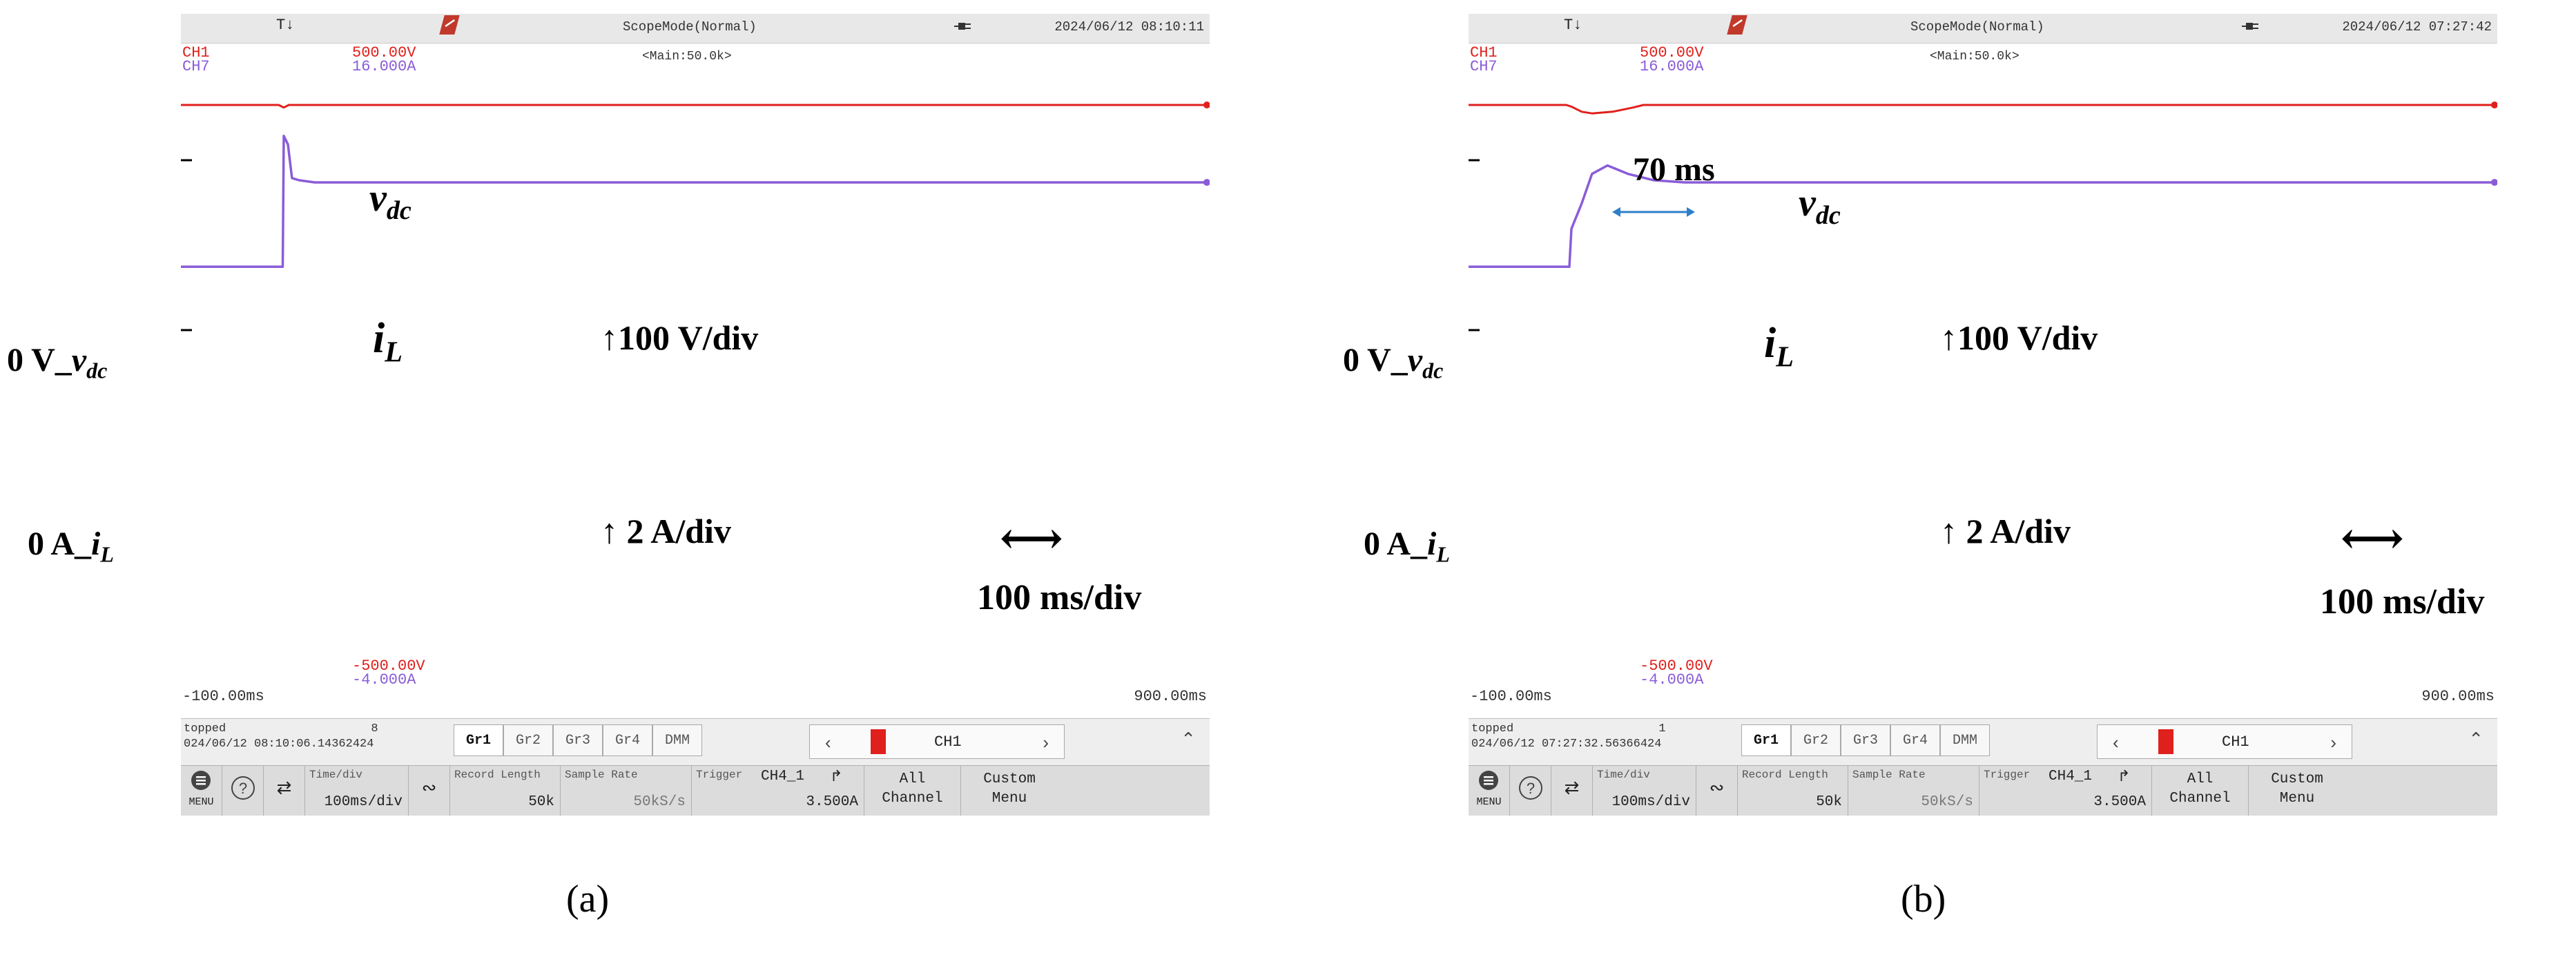 The image size is (2576, 953). Describe the element at coordinates (1947, 802) in the screenshot. I see `sample-rate-value: 50kS/s` at that location.